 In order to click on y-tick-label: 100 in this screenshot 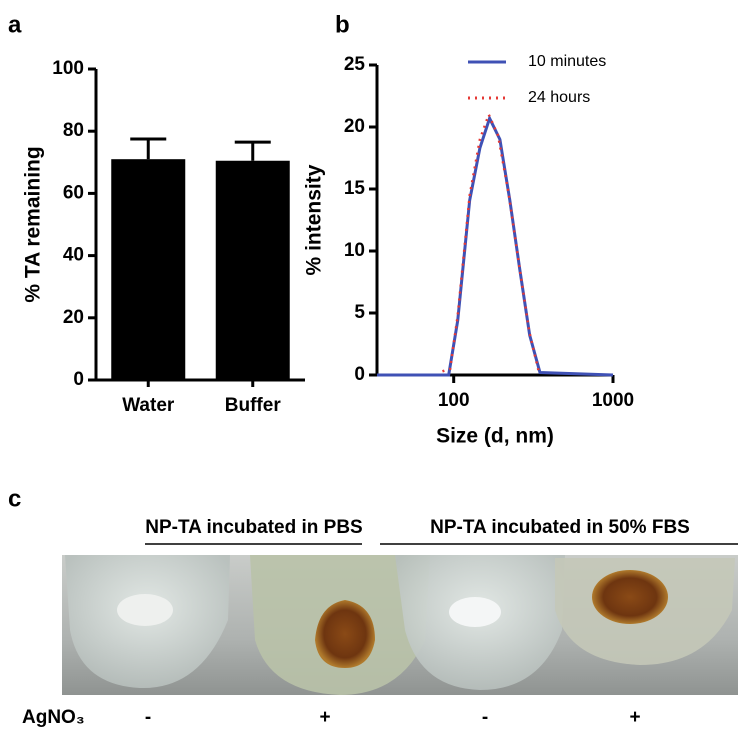, I will do `click(68, 68)`.